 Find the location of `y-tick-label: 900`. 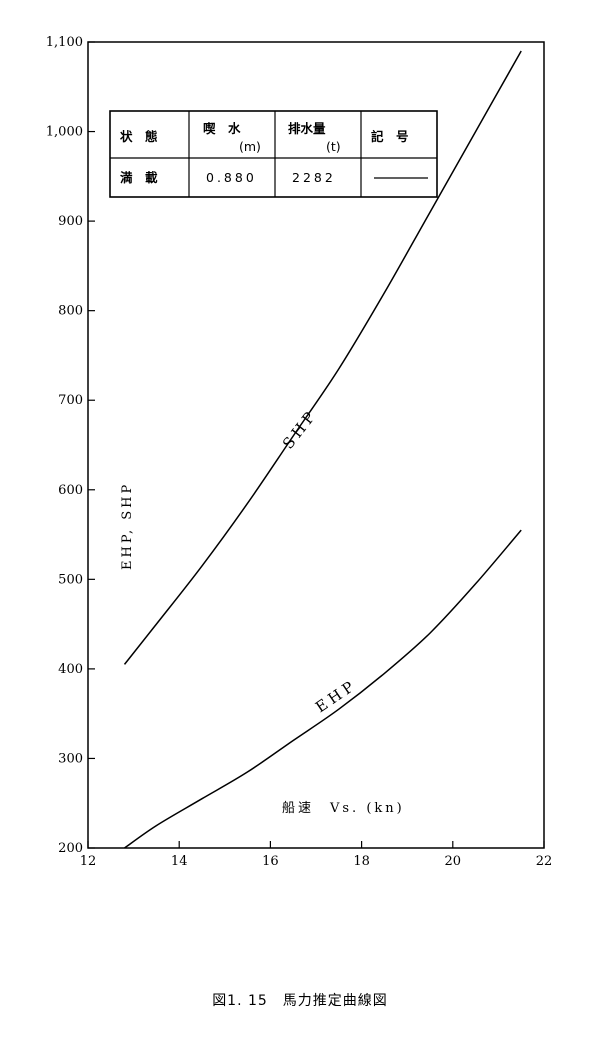

y-tick-label: 900 is located at coordinates (70, 221).